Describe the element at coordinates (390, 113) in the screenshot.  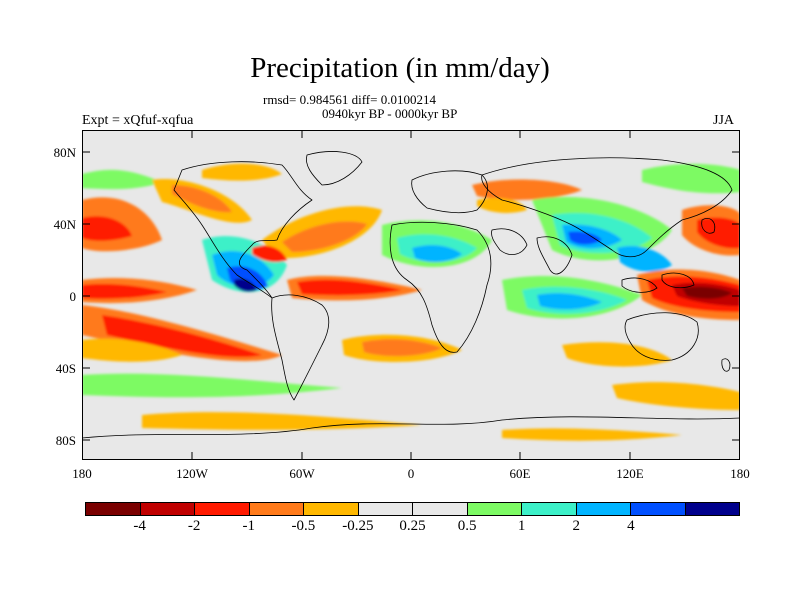
I see `period-subtitle: 0940kyr BP - 0000kyr BP` at that location.